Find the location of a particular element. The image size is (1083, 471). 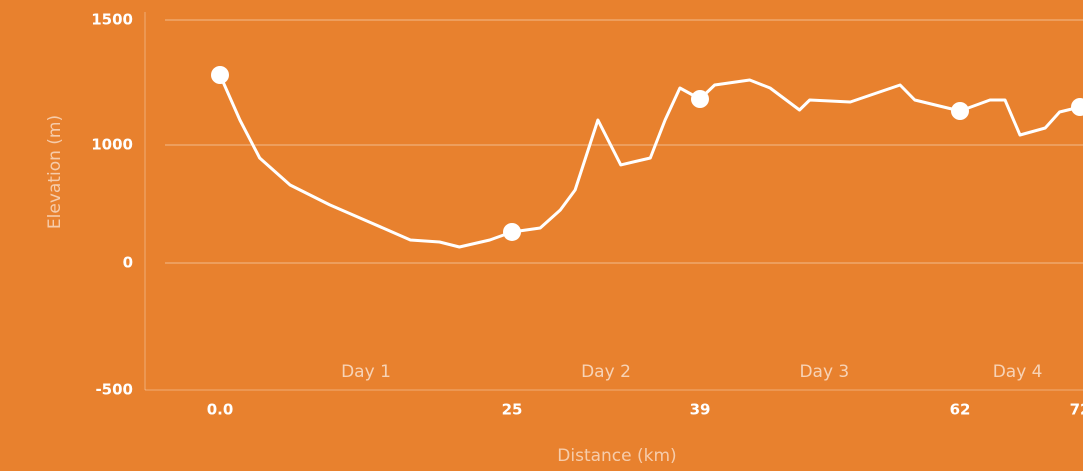

y-tick-label: 1500 is located at coordinates (112, 20).